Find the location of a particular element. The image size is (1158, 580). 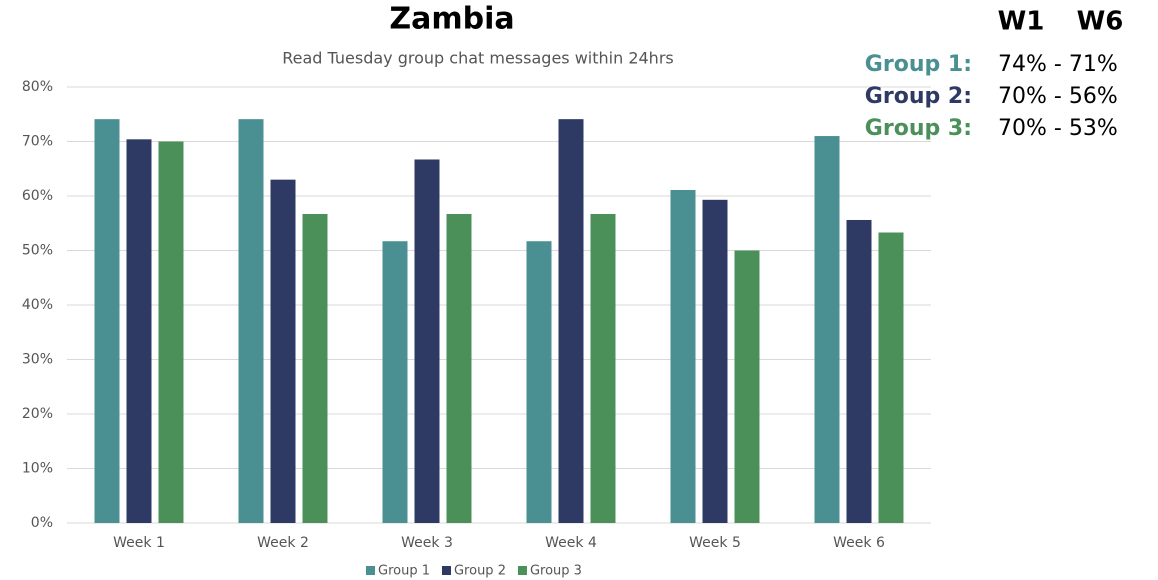

legend-label: Group 3 is located at coordinates (556, 571).